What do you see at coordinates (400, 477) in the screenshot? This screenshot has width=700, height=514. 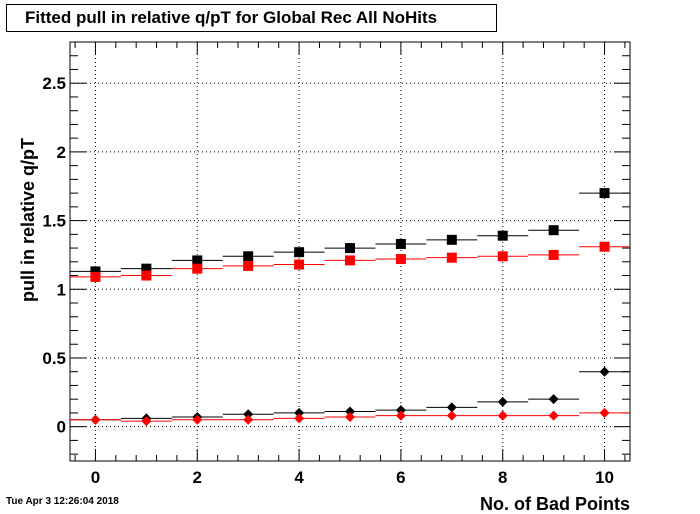 I see `x-tick-label: 6` at bounding box center [400, 477].